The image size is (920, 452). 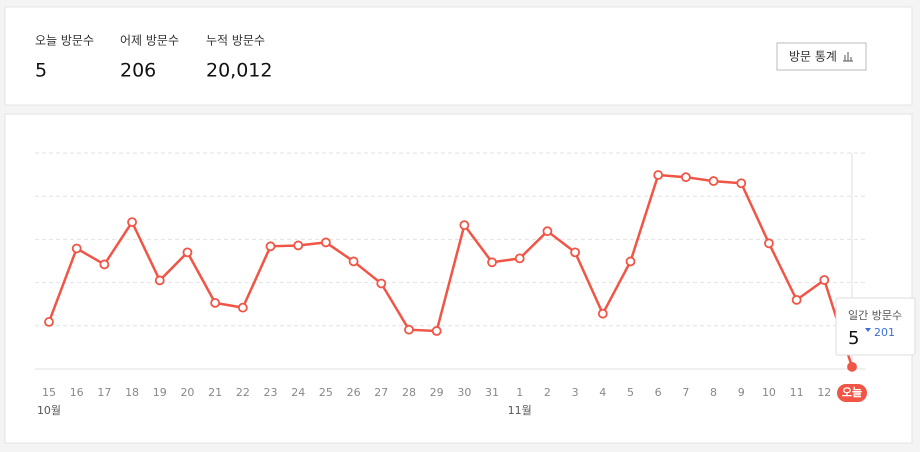 What do you see at coordinates (49, 410) in the screenshot?
I see `month-label: 10월` at bounding box center [49, 410].